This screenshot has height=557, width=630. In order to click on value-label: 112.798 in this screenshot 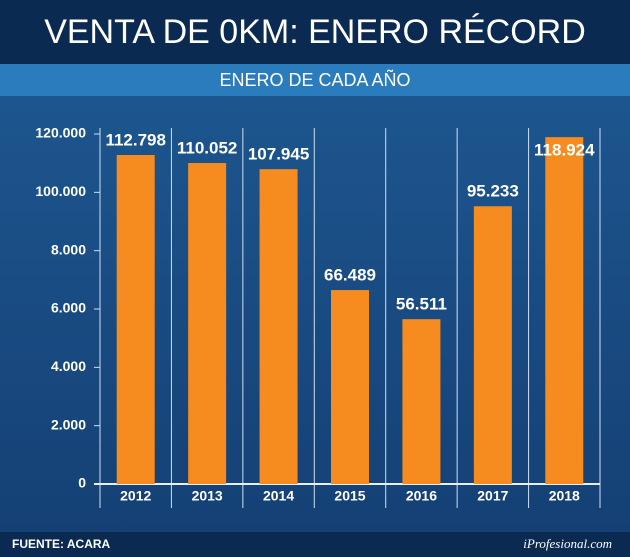, I will do `click(135, 139)`.